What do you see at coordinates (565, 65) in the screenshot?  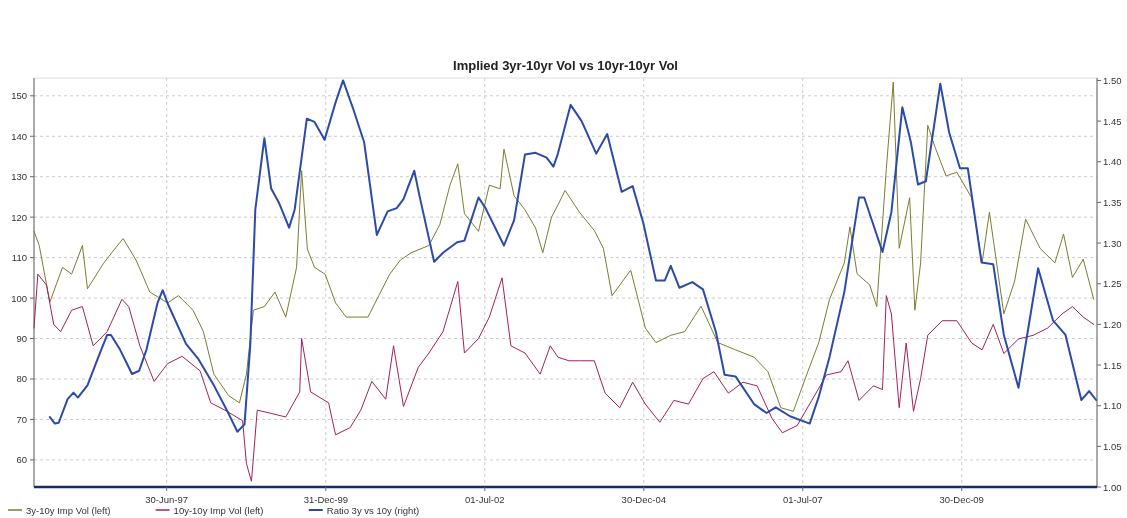 I see `chart-title: Implied 3yr-10yr Vol vs 10yr-10yr Vol` at bounding box center [565, 65].